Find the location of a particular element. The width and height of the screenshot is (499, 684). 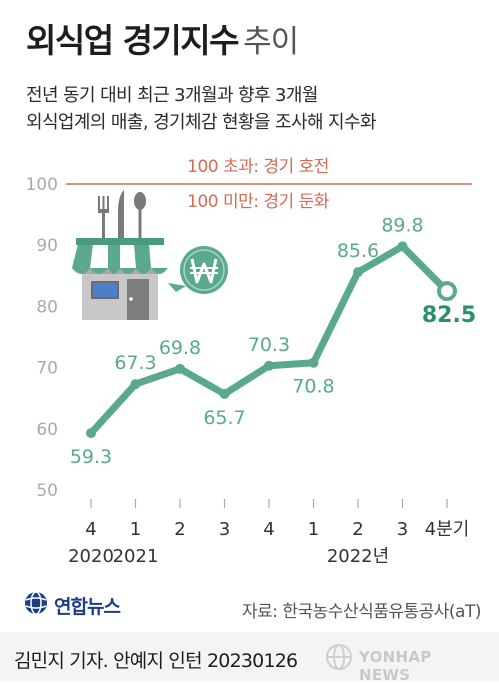

data-label: 69.8 is located at coordinates (180, 348).